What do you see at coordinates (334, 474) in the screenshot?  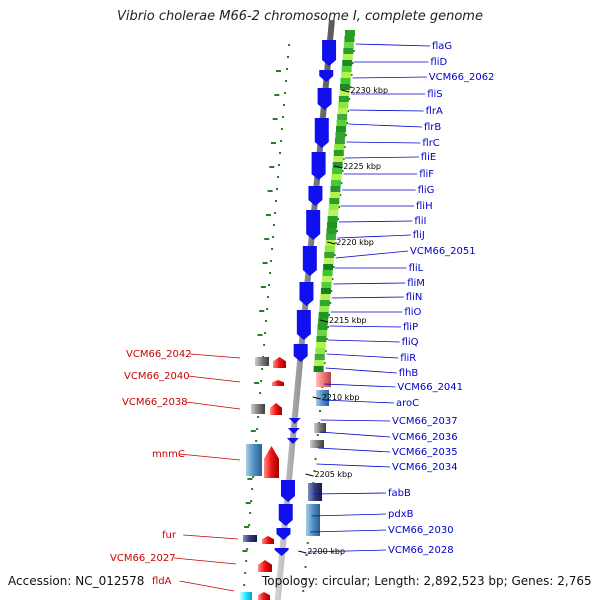 I see `scale-tick-label: 2205 kbp` at bounding box center [334, 474].